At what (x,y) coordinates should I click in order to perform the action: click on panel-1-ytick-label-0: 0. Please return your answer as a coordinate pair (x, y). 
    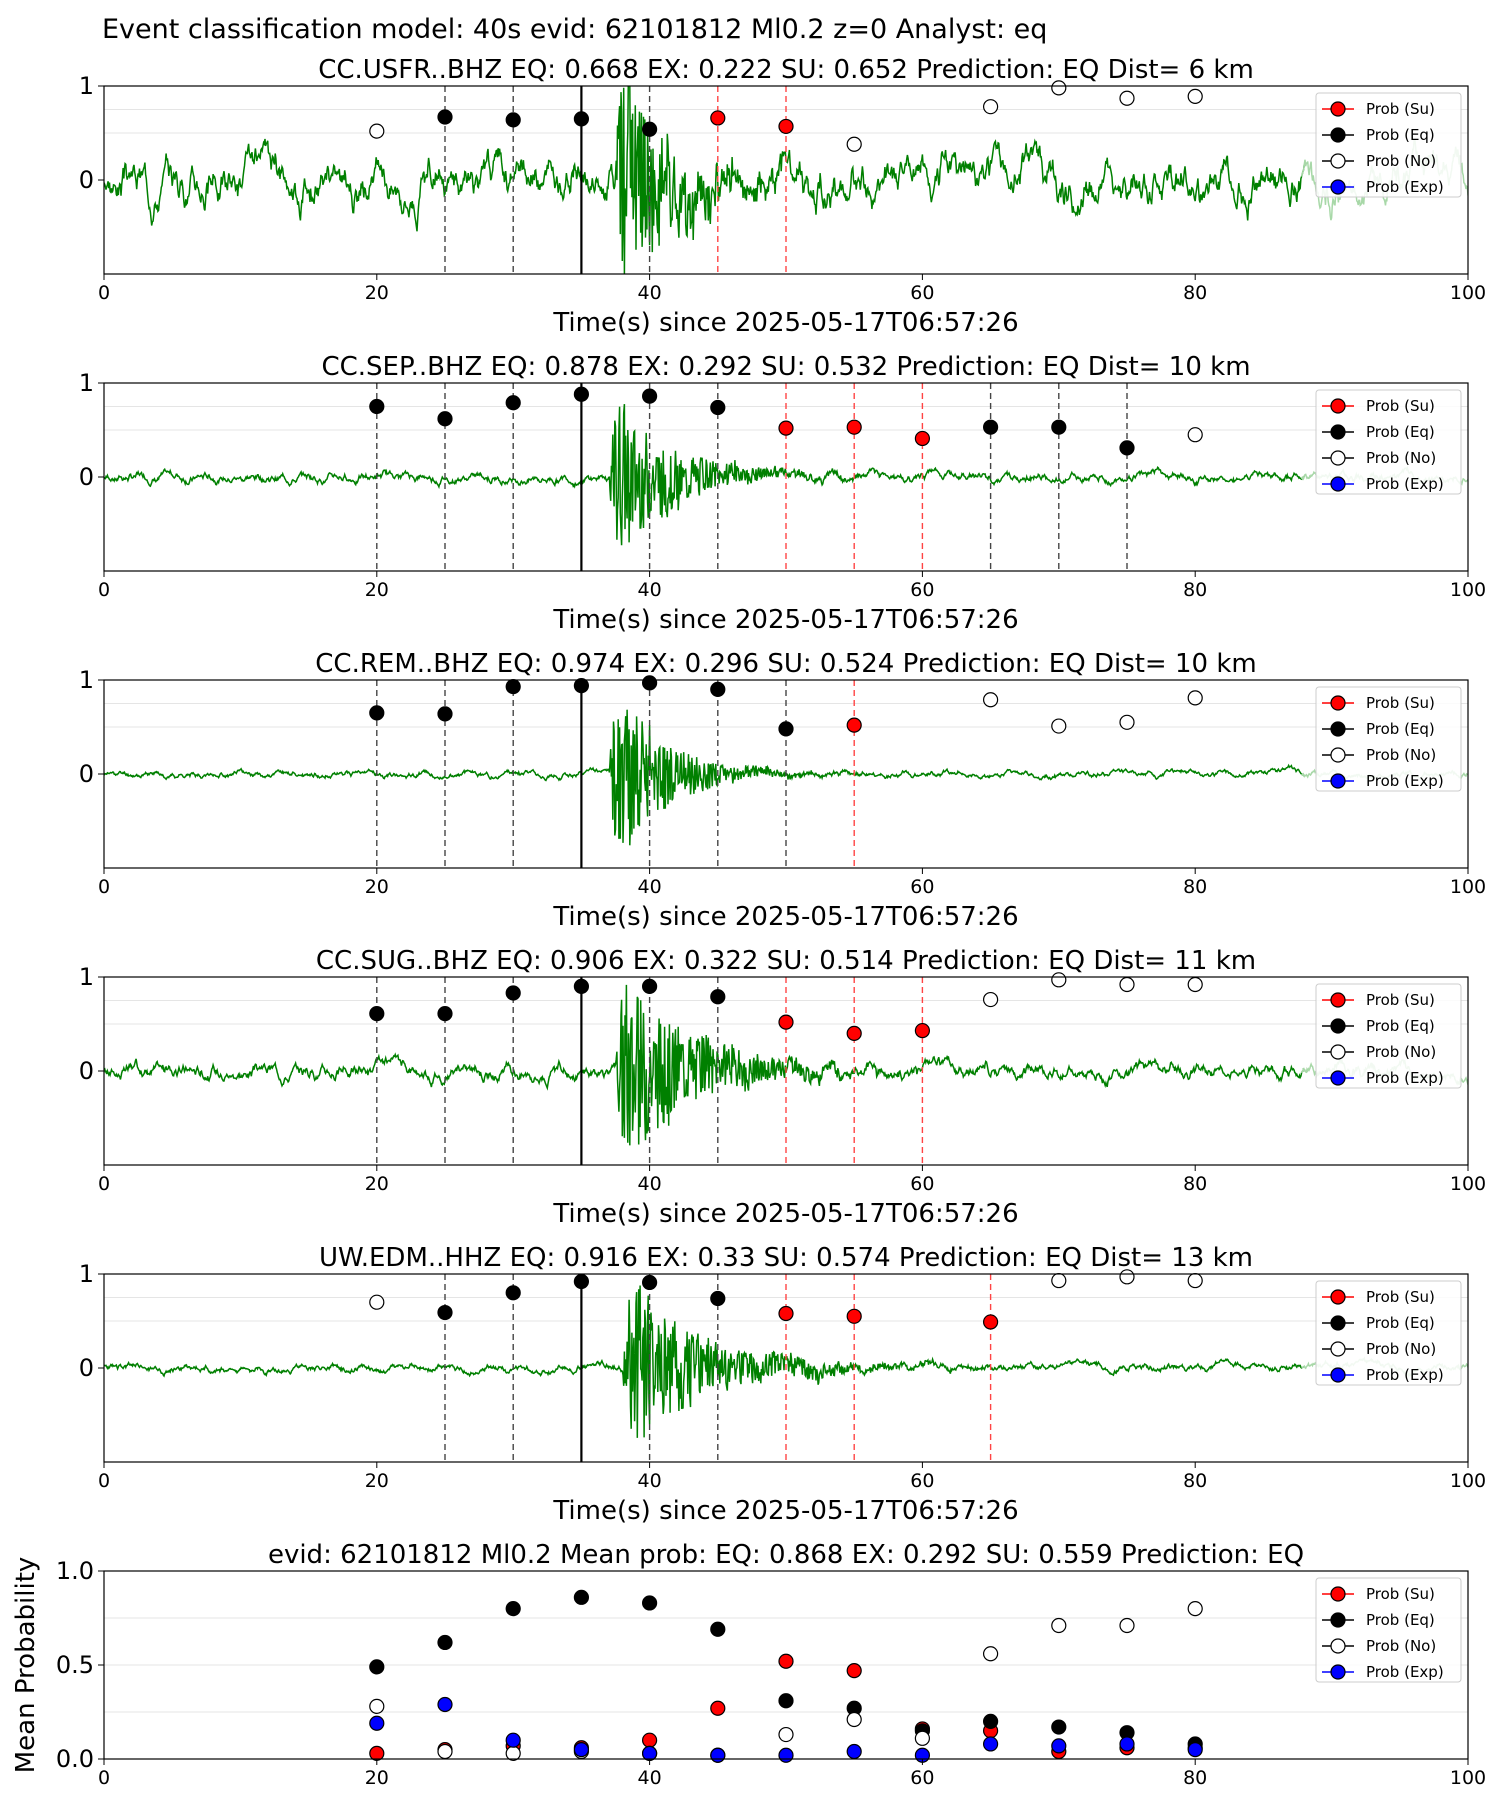
    Looking at the image, I should click on (86, 180).